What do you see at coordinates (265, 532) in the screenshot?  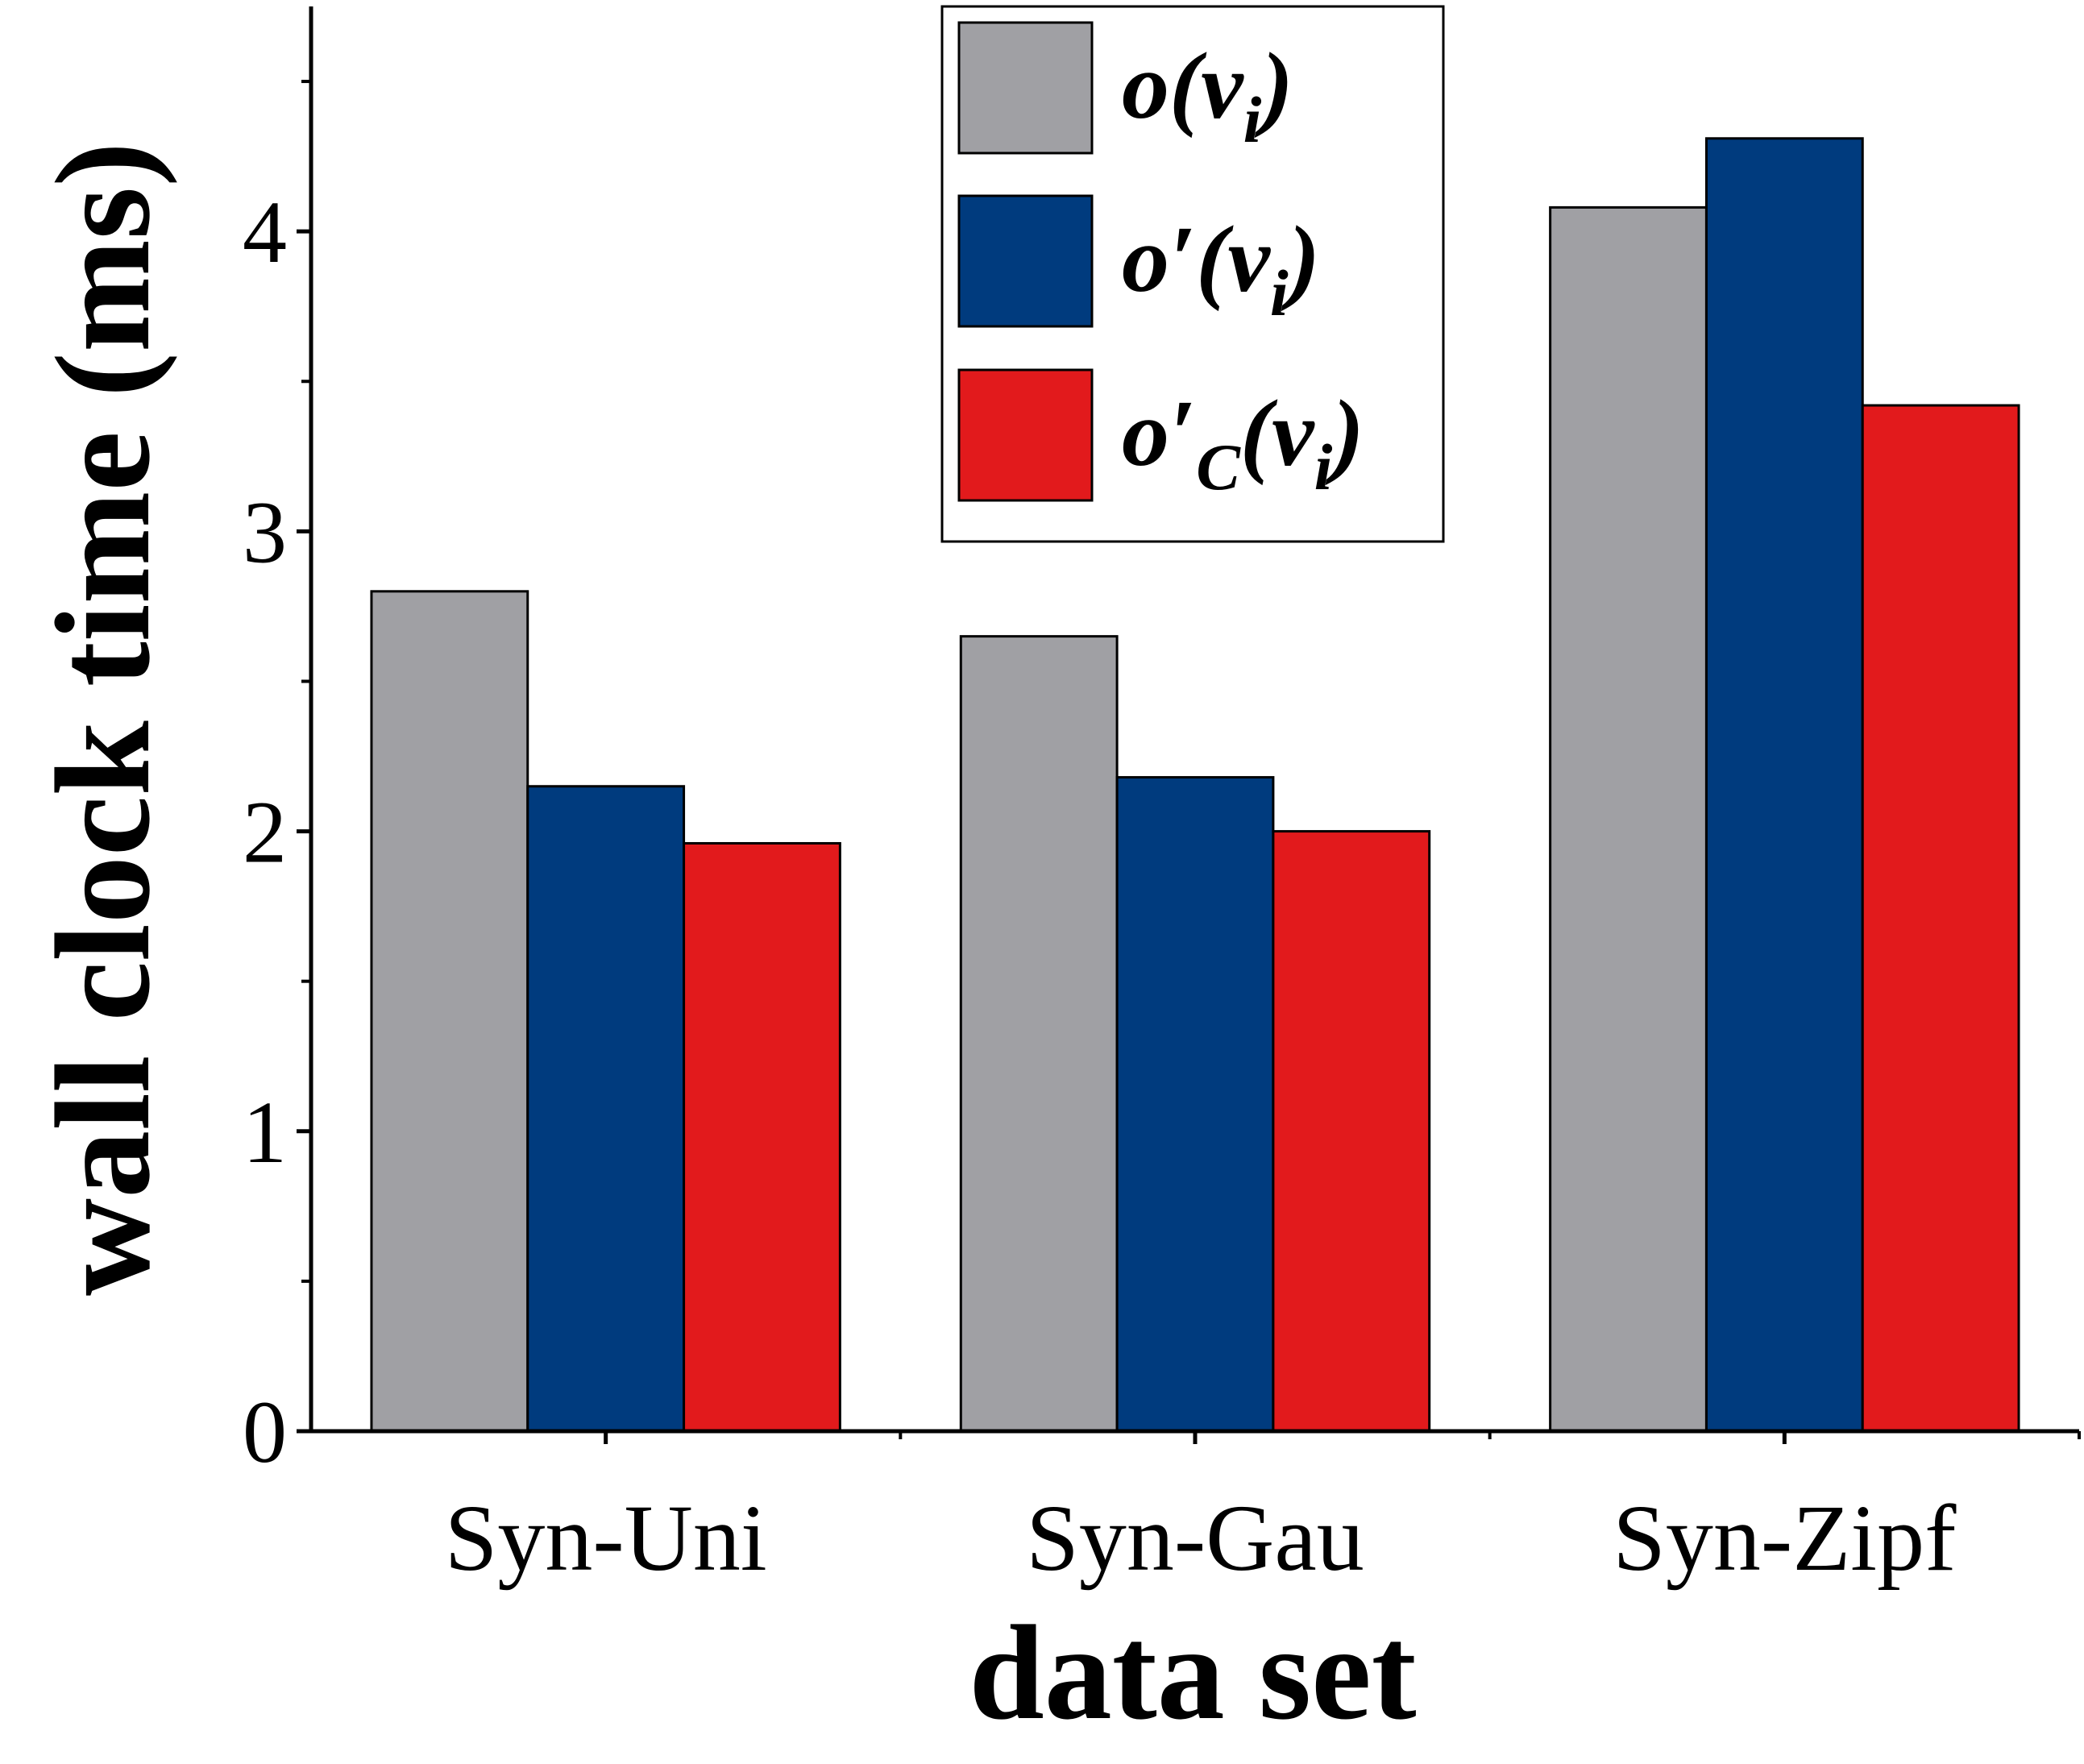 I see `y-tick-label: 3` at bounding box center [265, 532].